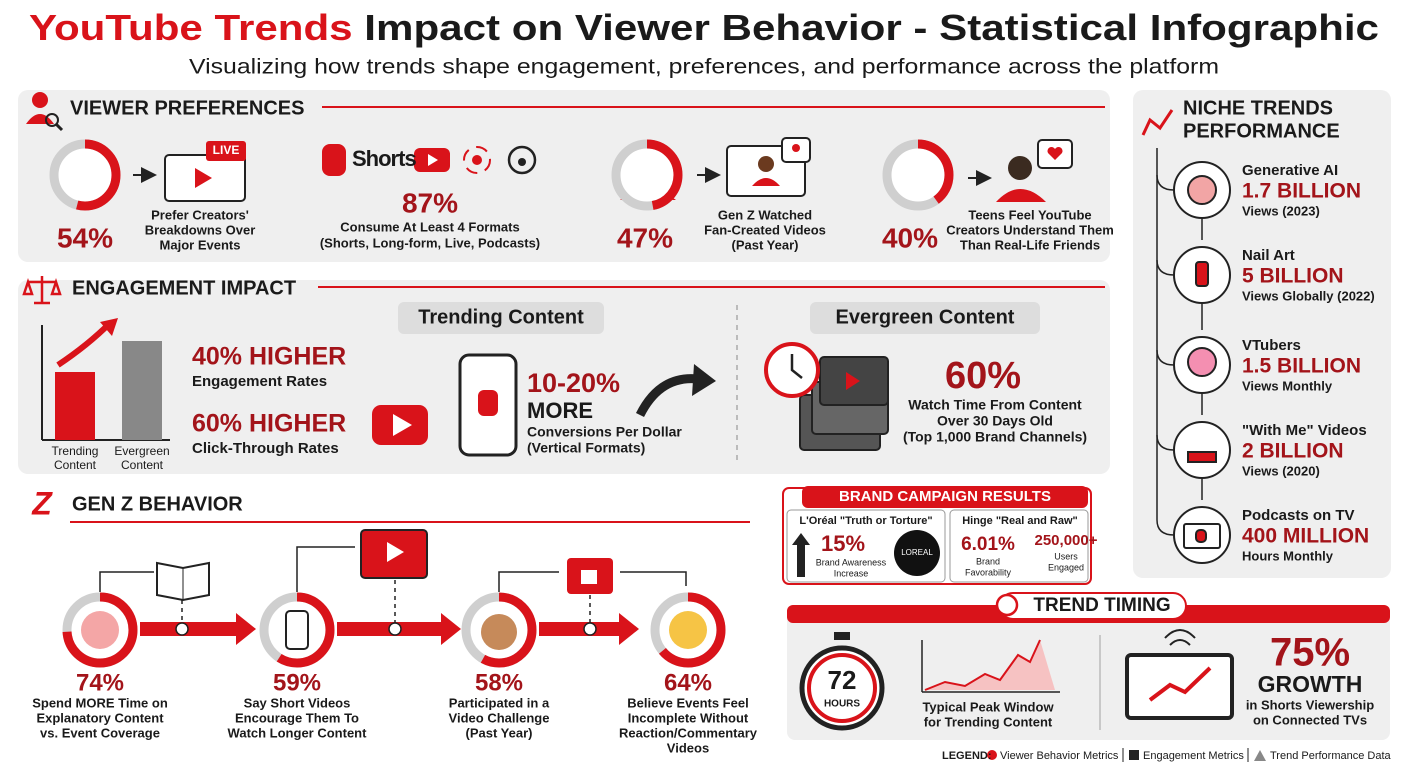  What do you see at coordinates (45, 112) in the screenshot?
I see `icon-person` at bounding box center [45, 112].